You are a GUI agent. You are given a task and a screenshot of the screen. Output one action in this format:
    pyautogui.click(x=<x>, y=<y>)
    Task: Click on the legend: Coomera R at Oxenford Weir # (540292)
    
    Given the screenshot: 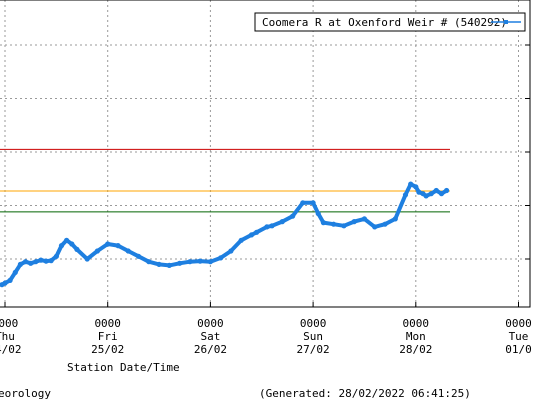 What is the action you would take?
    pyautogui.click(x=390, y=22)
    